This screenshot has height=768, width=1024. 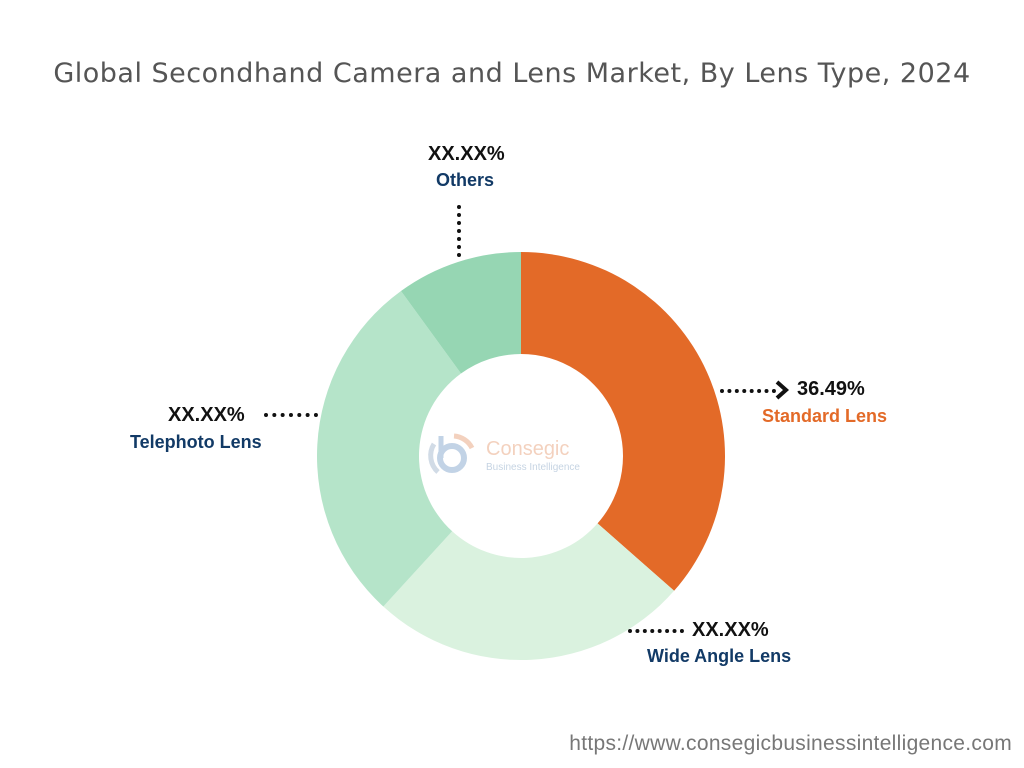 What do you see at coordinates (528, 449) in the screenshot?
I see `logo-name: Consegic` at bounding box center [528, 449].